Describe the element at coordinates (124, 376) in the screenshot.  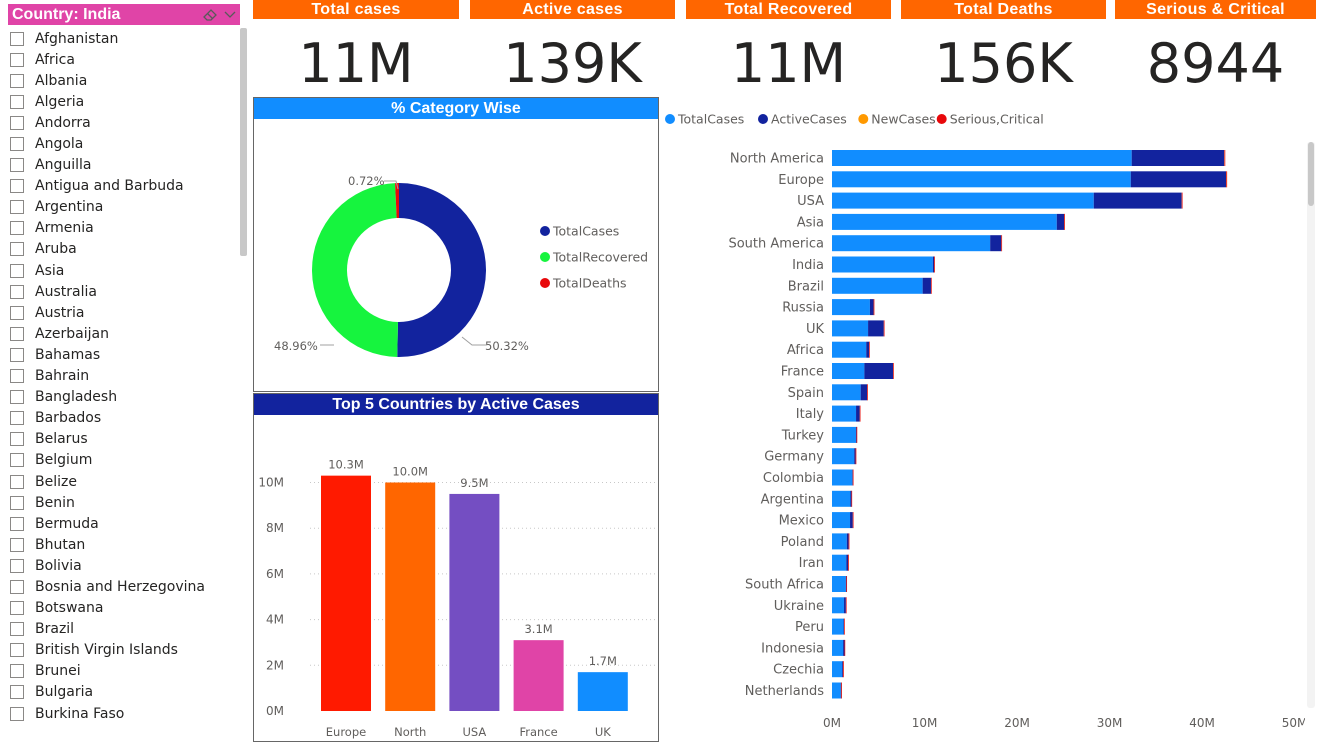
I see `slicer-item: Bahrain` at that location.